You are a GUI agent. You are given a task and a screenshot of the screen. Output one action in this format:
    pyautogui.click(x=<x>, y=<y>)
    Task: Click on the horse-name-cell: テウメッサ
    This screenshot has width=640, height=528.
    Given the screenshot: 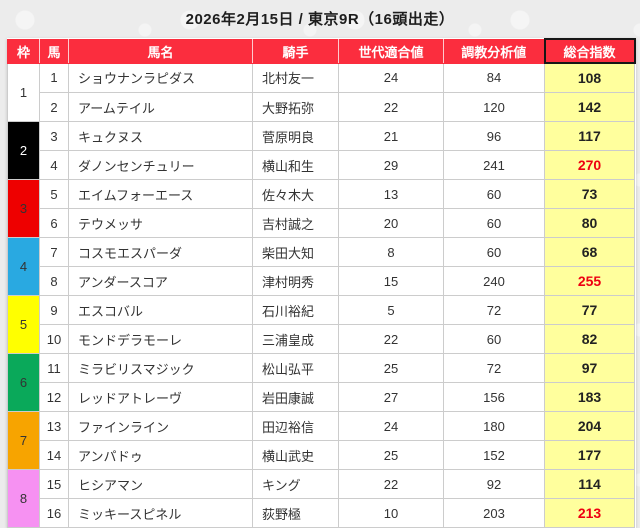 What is the action you would take?
    pyautogui.click(x=160, y=223)
    